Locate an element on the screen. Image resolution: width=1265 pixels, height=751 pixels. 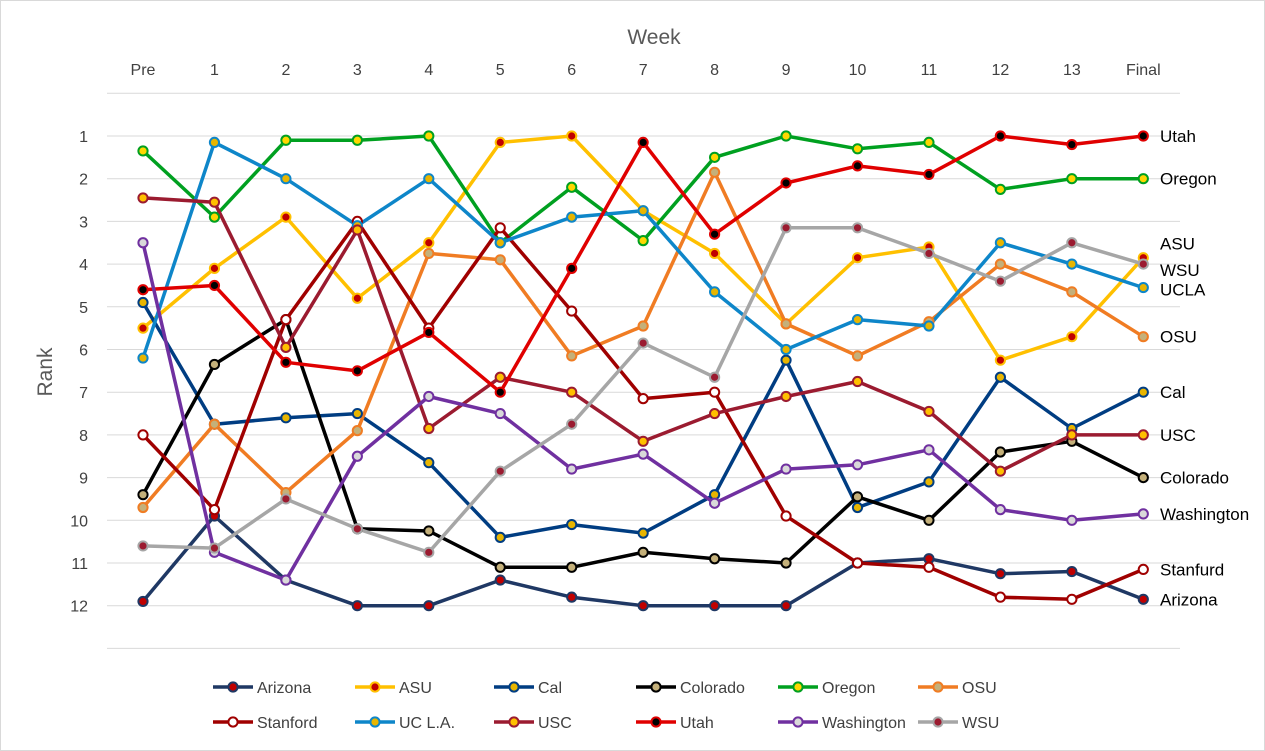
x-tick-label: 8 is located at coordinates (714, 70).